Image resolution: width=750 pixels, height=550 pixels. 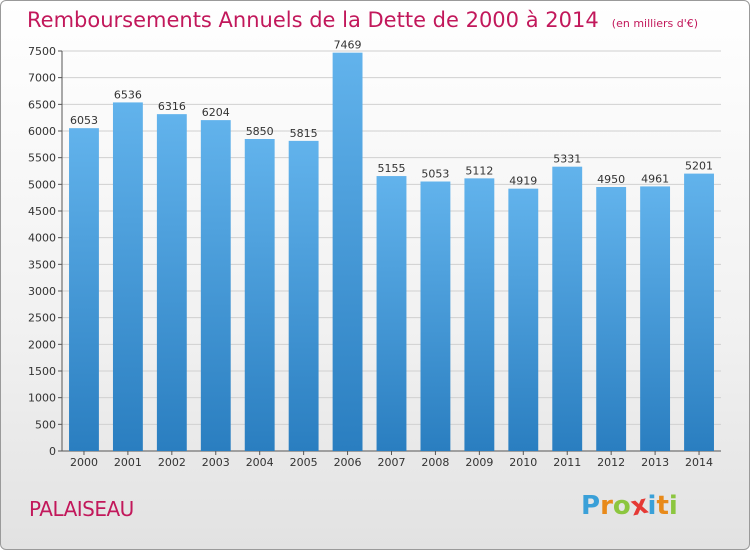 I want to click on x-tick-label: 2002, so click(x=172, y=462).